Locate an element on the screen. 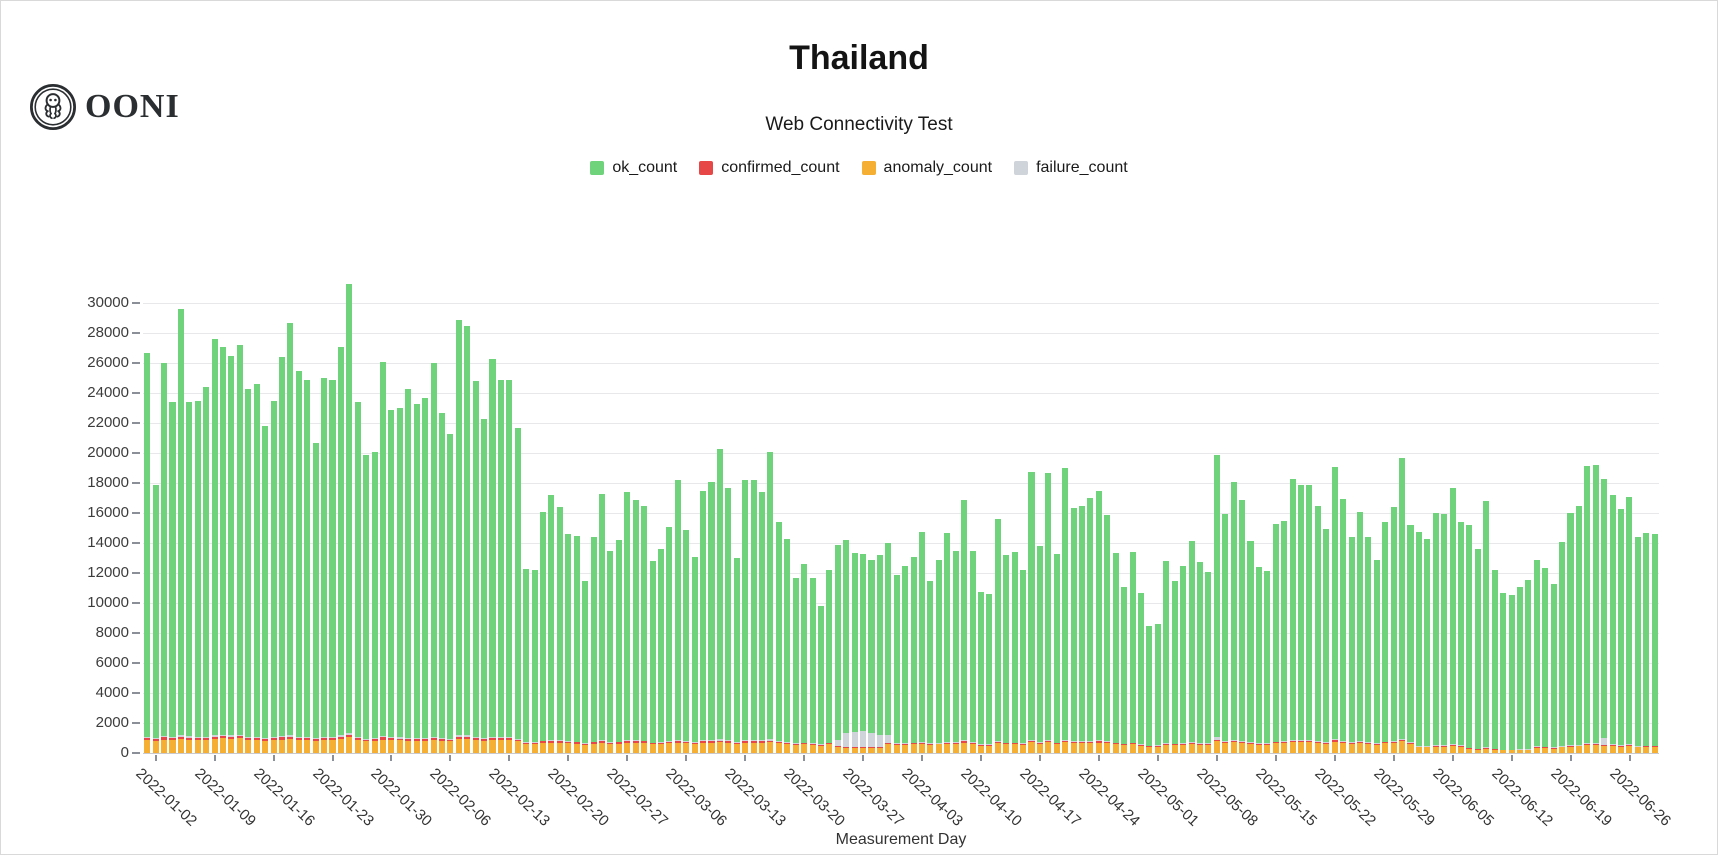 This screenshot has width=1718, height=855. legend-item-confirmed_count: confirmed_count is located at coordinates (769, 168).